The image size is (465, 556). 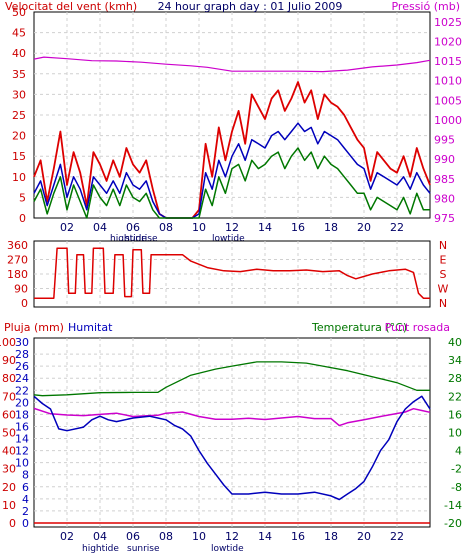 What do you see at coordinates (9, 396) in the screenshot?
I see `humidity-y-tick-label: 70` at bounding box center [9, 396].